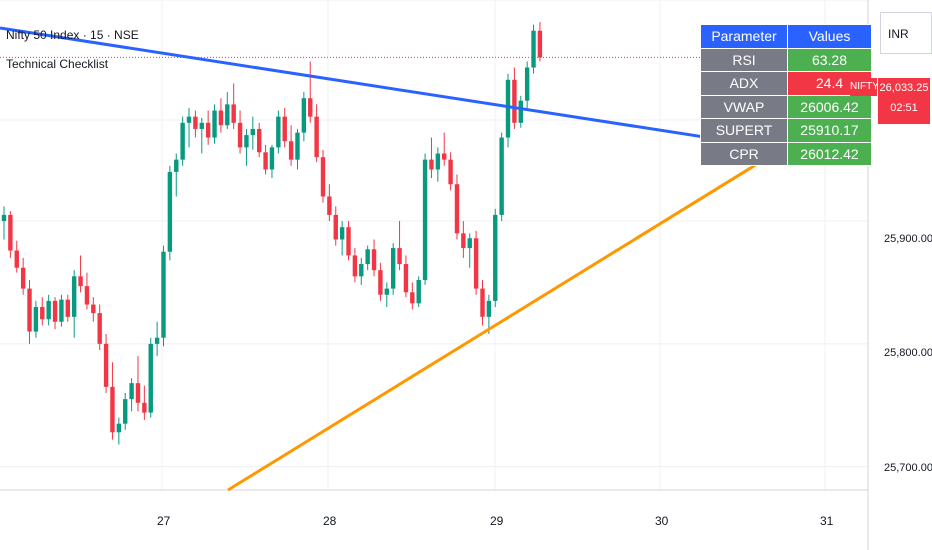  I want to click on last-price-value: 26,033.25, so click(904, 88).